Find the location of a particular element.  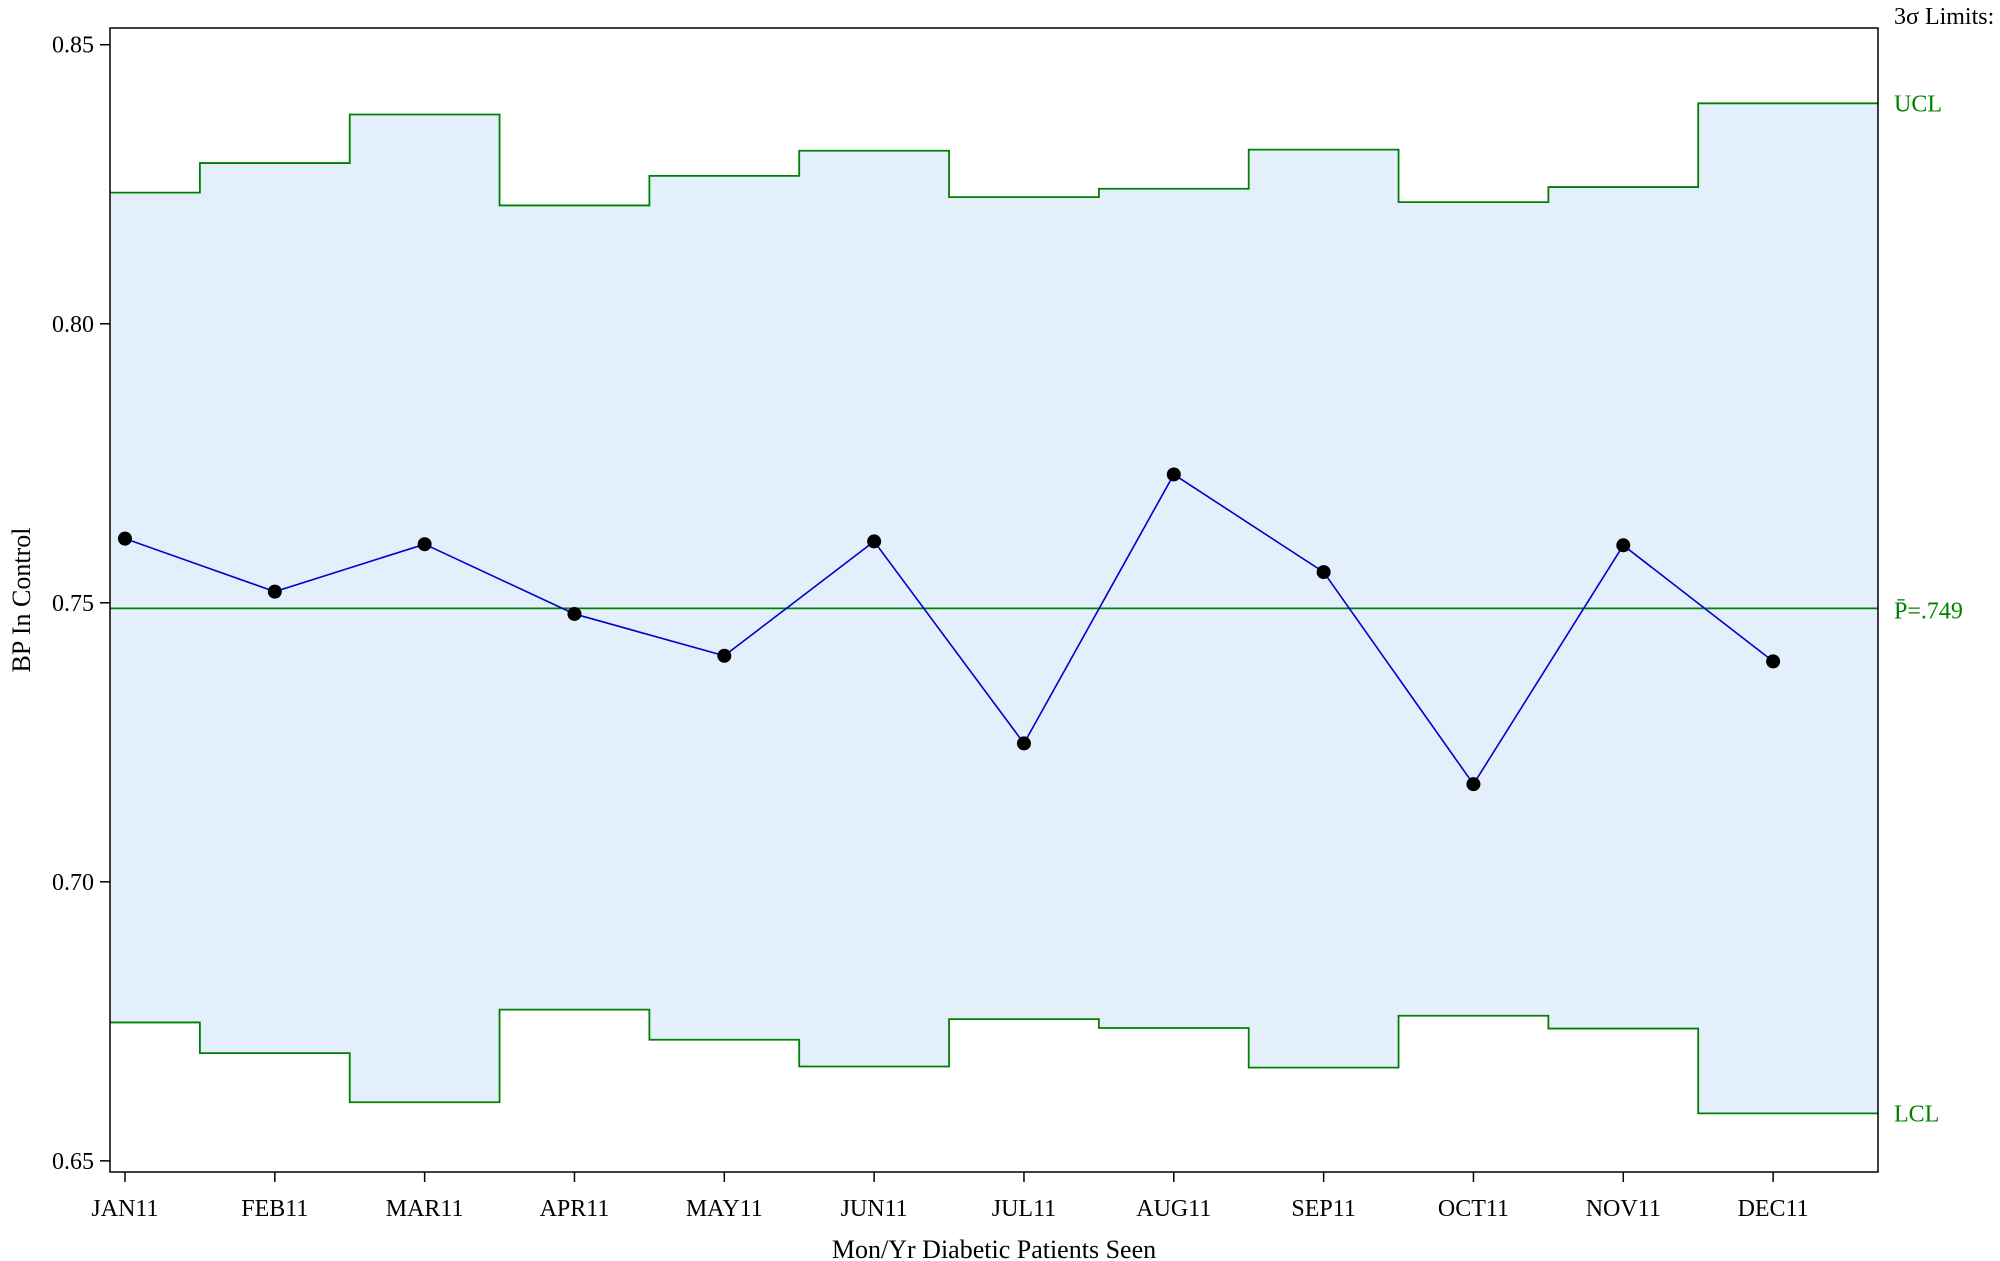

x-tick-label: DEC11 is located at coordinates (1773, 1209).